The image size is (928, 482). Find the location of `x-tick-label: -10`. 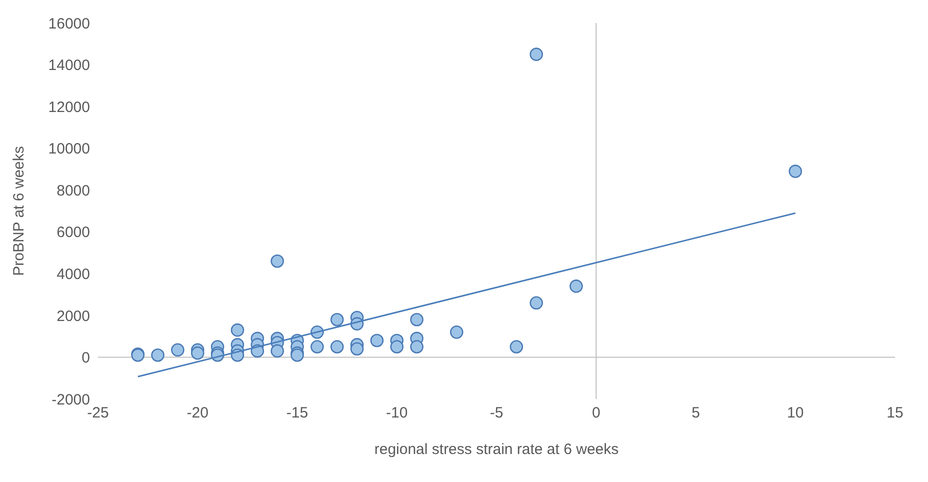

x-tick-label: -10 is located at coordinates (397, 413).